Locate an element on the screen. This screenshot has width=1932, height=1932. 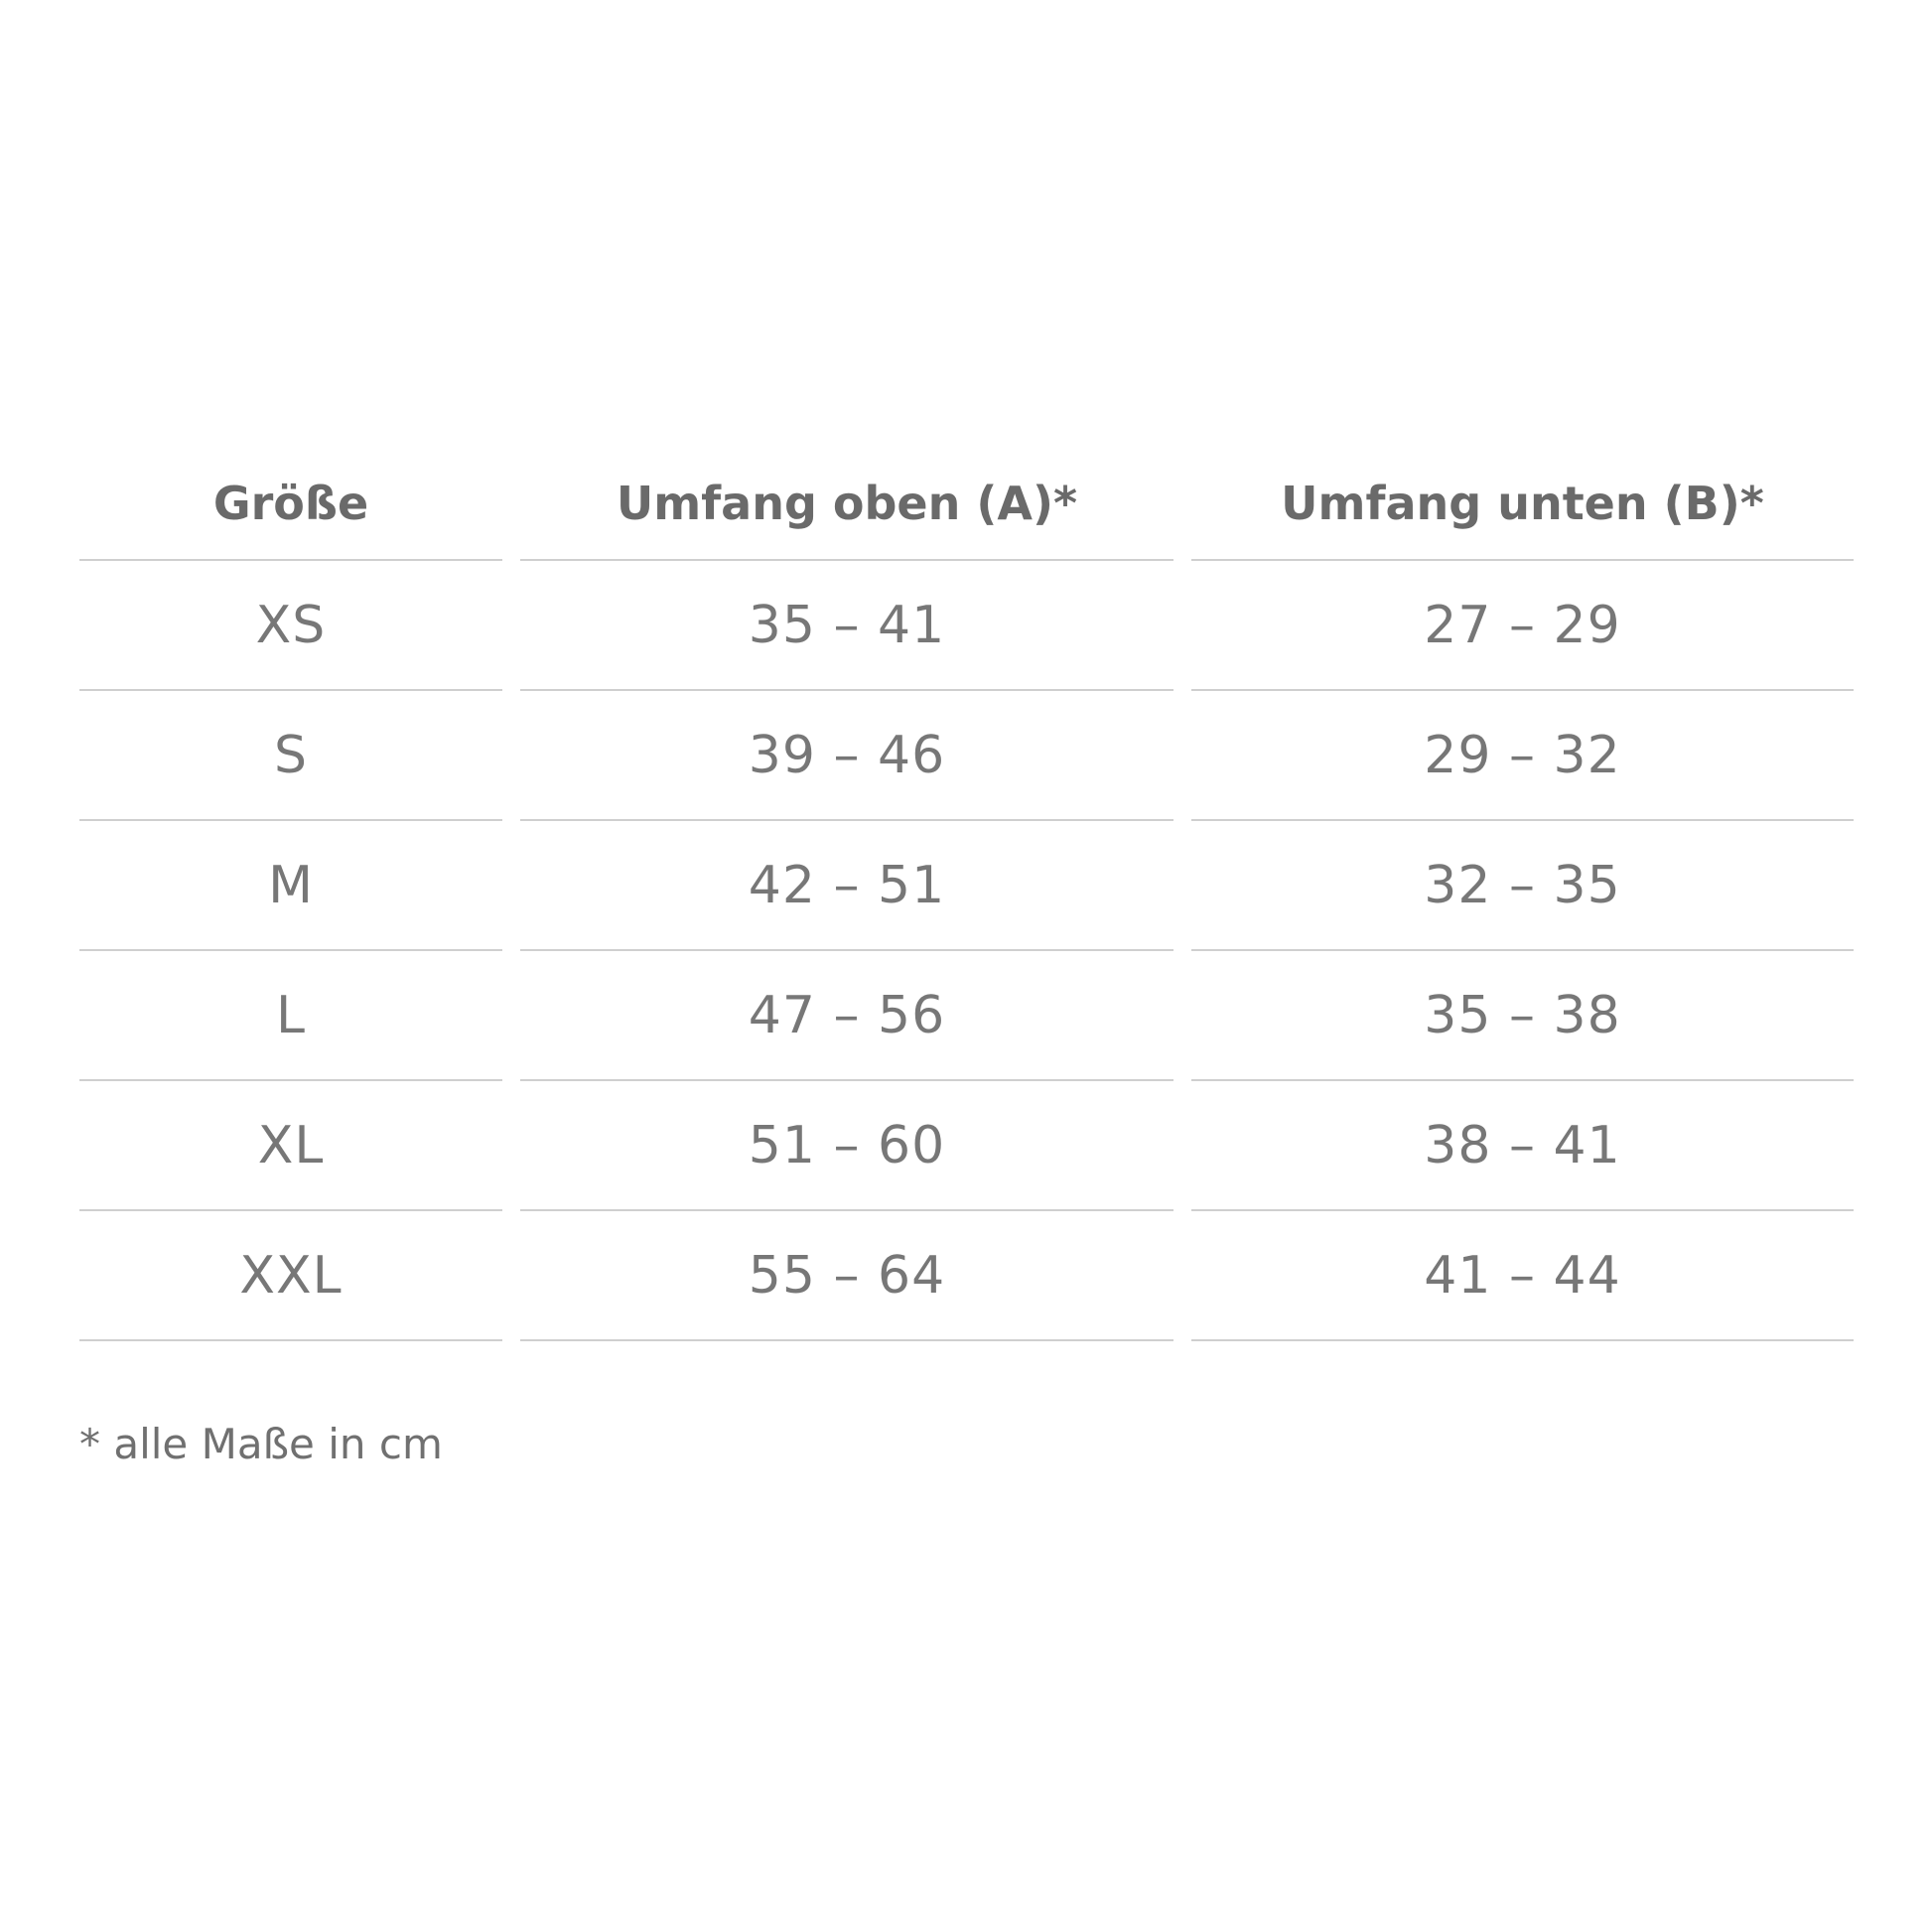
size-cell: XS is located at coordinates (290, 626).